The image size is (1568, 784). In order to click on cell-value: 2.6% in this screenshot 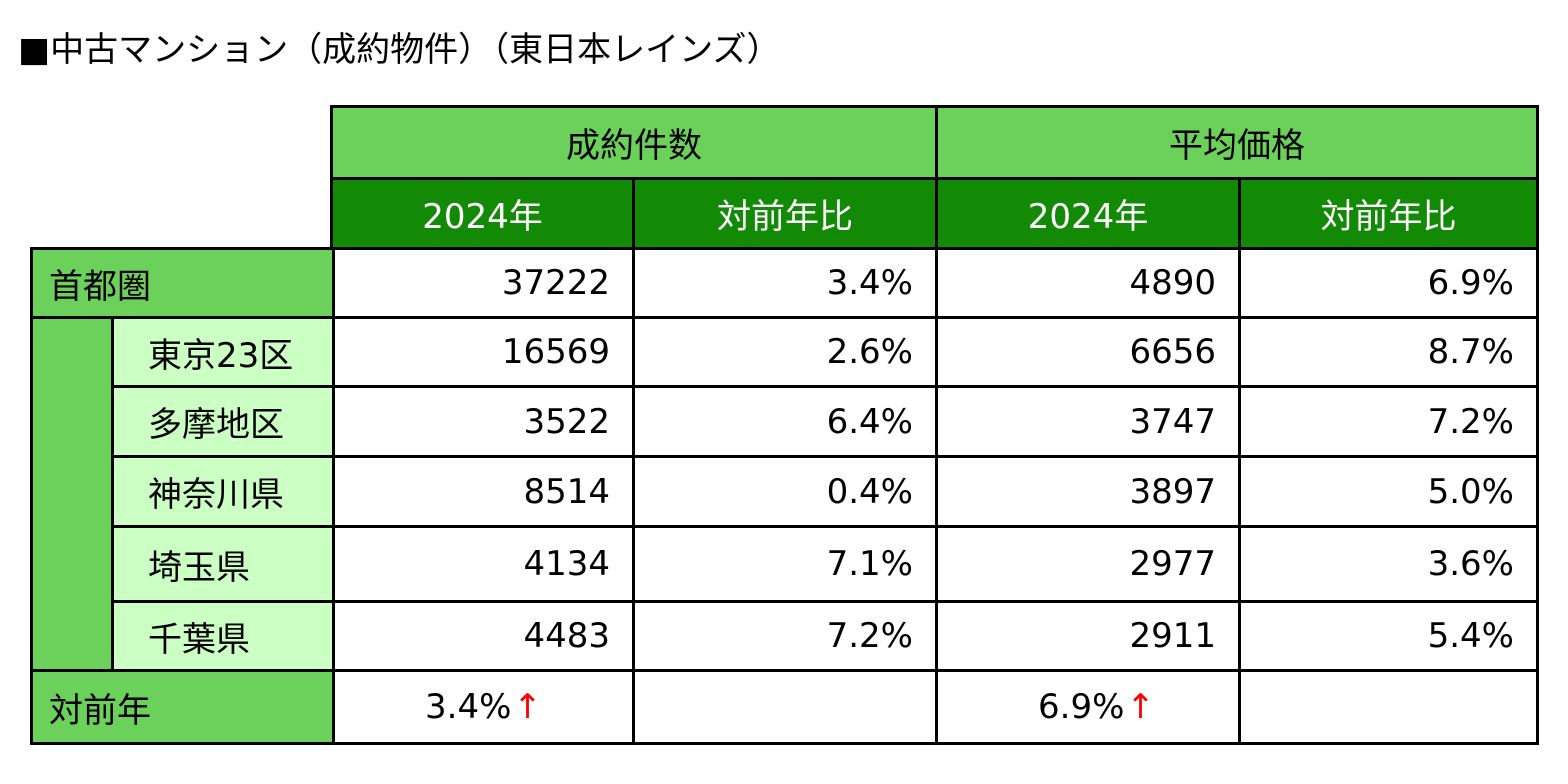, I will do `click(869, 352)`.